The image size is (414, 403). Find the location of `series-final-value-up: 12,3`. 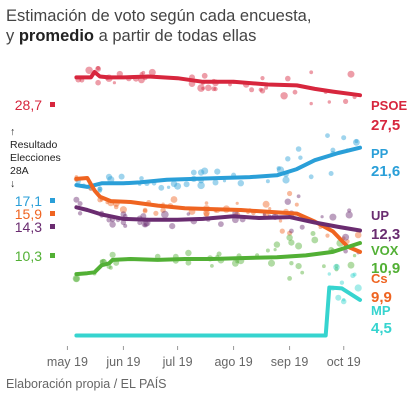

series-final-value-up: 12,3 is located at coordinates (385, 234).